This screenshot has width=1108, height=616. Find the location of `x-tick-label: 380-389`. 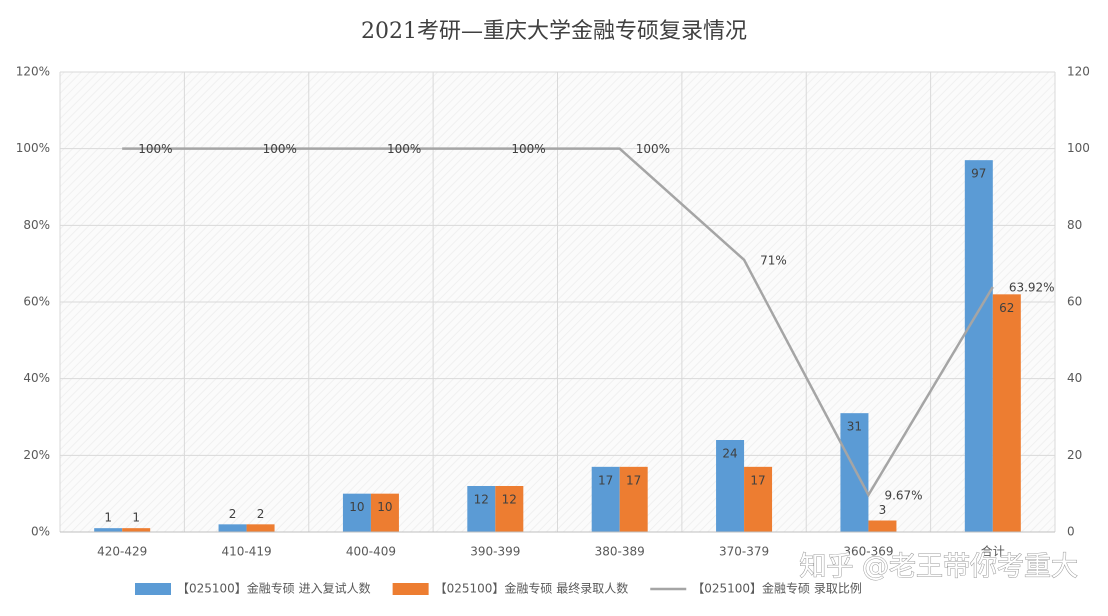

x-tick-label: 380-389 is located at coordinates (620, 552).